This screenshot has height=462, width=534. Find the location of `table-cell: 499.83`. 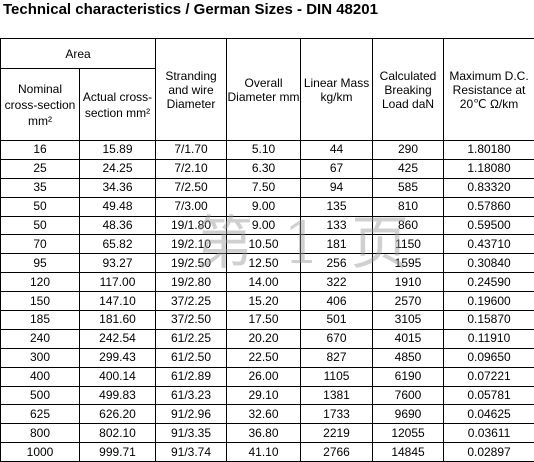

table-cell: 499.83 is located at coordinates (117, 395).